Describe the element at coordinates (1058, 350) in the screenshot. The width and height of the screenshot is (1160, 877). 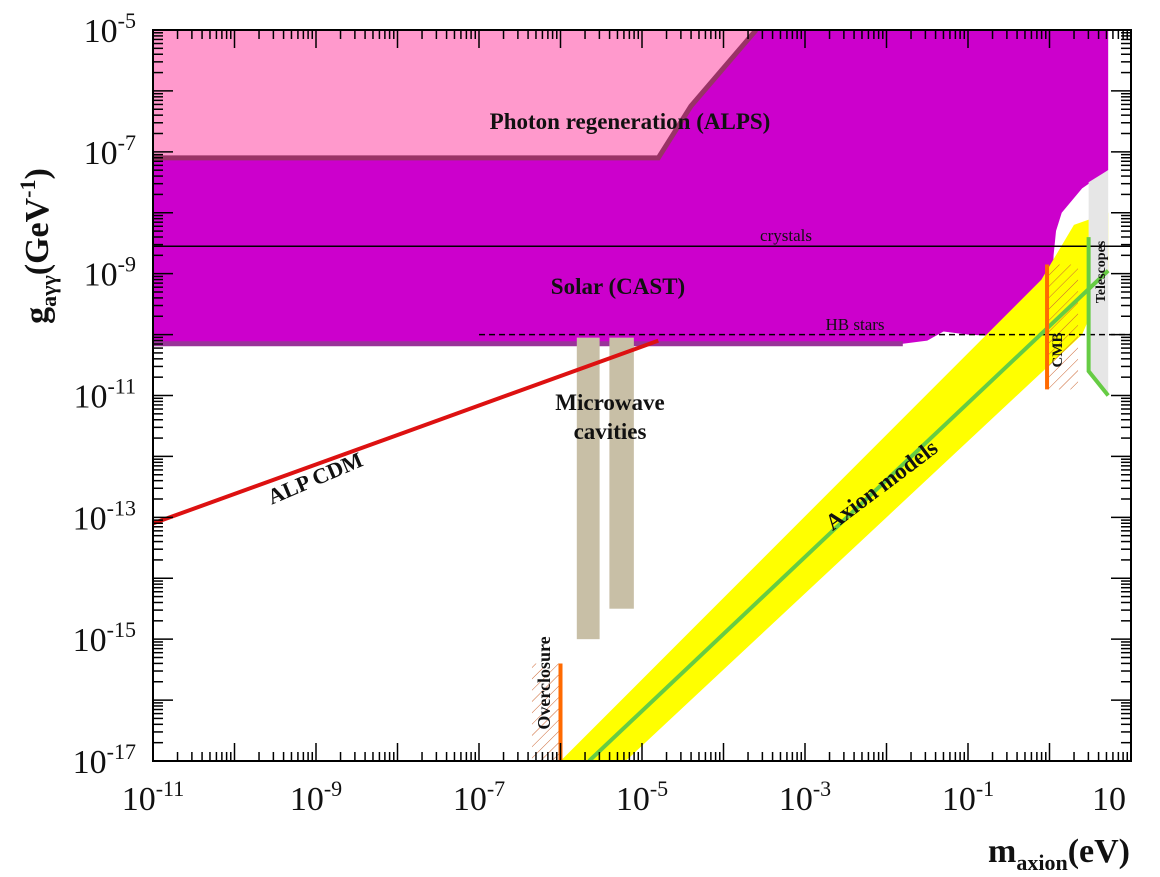
I see `label-cmb: CMB` at that location.